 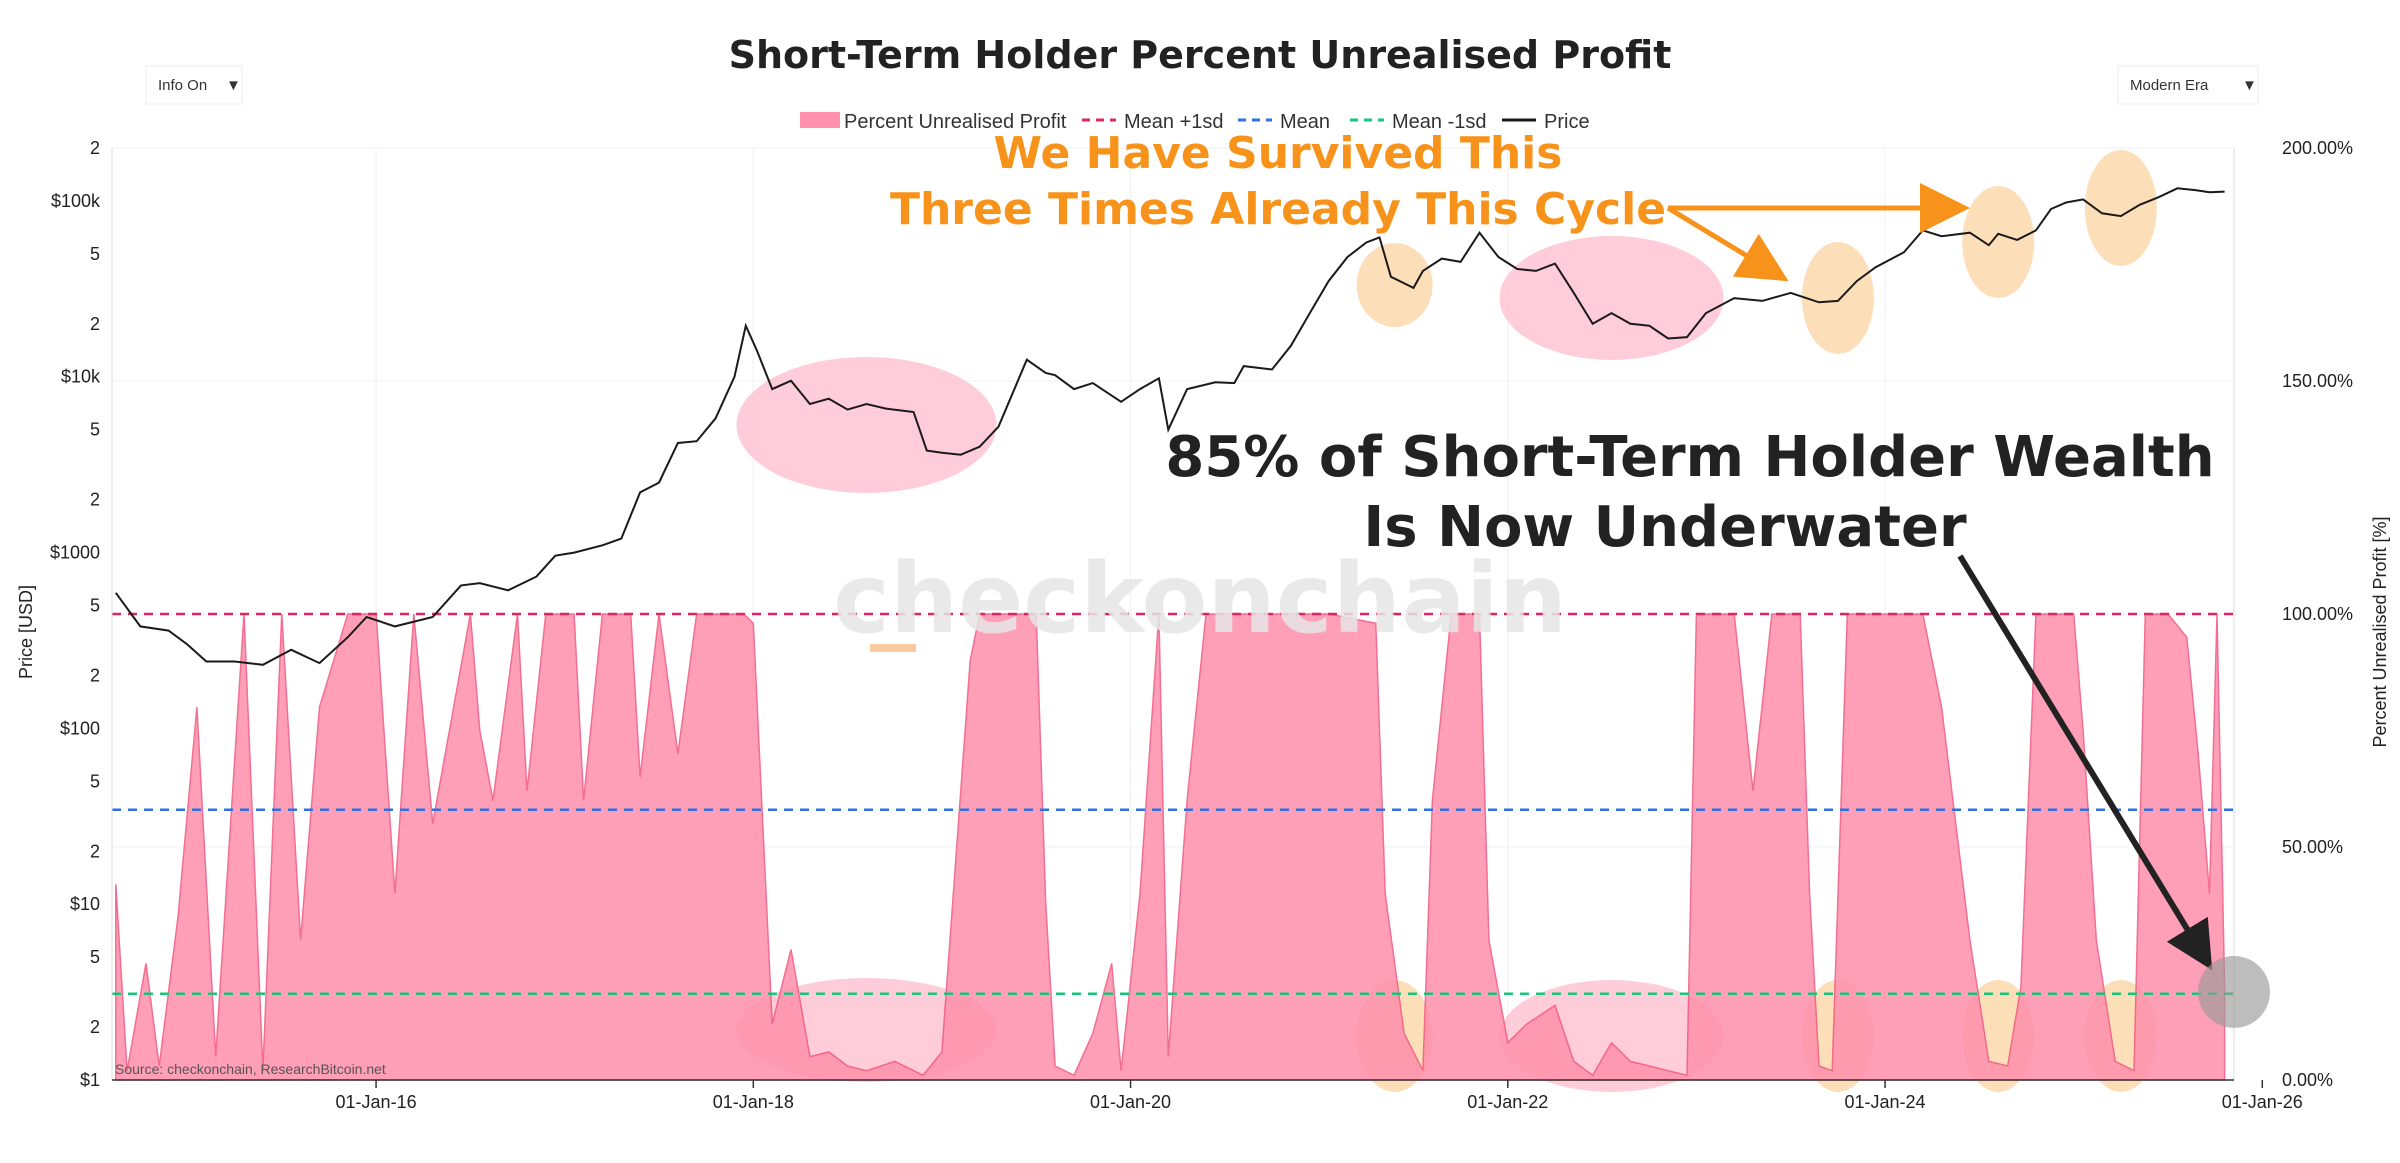 I want to click on y-axis-left: $1 2 5 $10 2 5 $100 2 5 $1000 2 5 $10k 2 5 $100k 2, so click(x=81, y=614).